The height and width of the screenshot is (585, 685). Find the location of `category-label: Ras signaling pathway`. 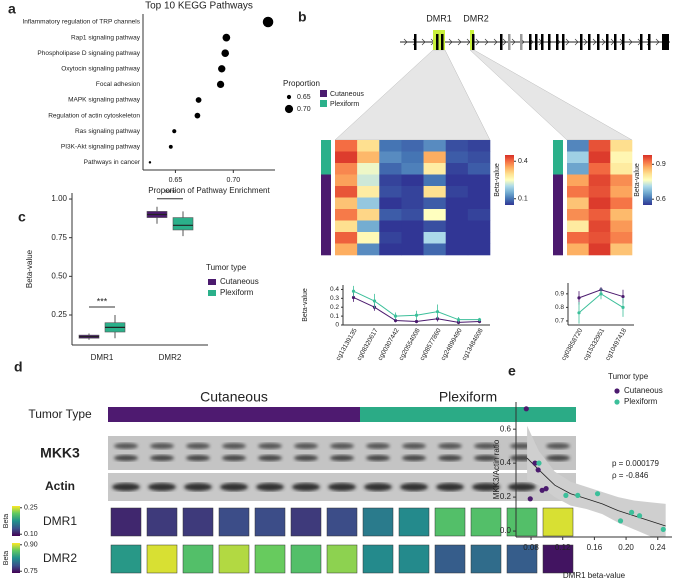

category-label: Ras signaling pathway is located at coordinates (108, 131).